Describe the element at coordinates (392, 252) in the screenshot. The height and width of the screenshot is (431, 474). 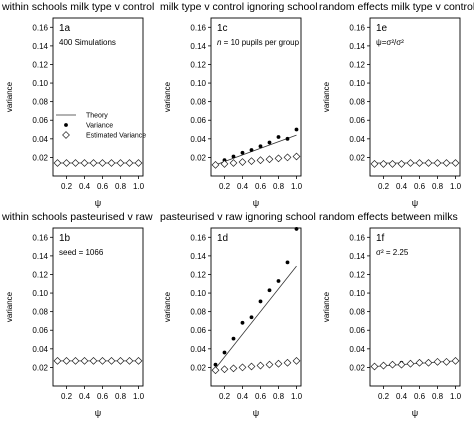
I see `panel-annotation: σ² = 2.25` at that location.